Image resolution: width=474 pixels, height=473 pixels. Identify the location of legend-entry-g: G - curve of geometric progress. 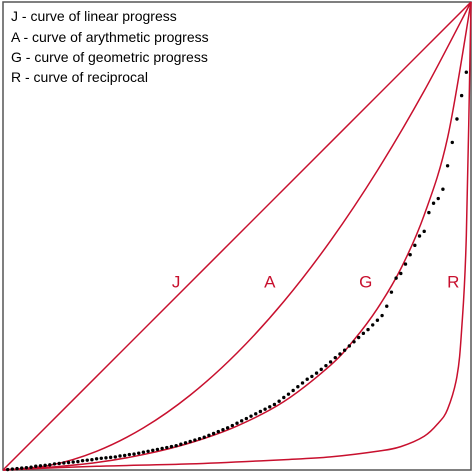
(109, 57).